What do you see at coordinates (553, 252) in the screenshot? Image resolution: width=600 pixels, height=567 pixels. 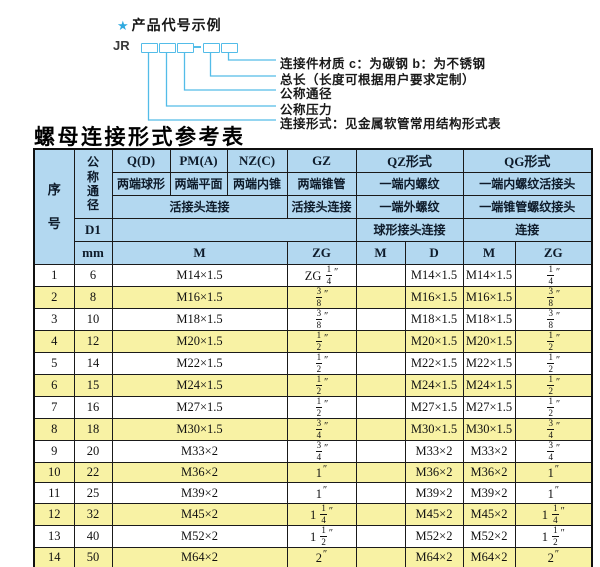 I see `header-qg-zg: ZG` at bounding box center [553, 252].